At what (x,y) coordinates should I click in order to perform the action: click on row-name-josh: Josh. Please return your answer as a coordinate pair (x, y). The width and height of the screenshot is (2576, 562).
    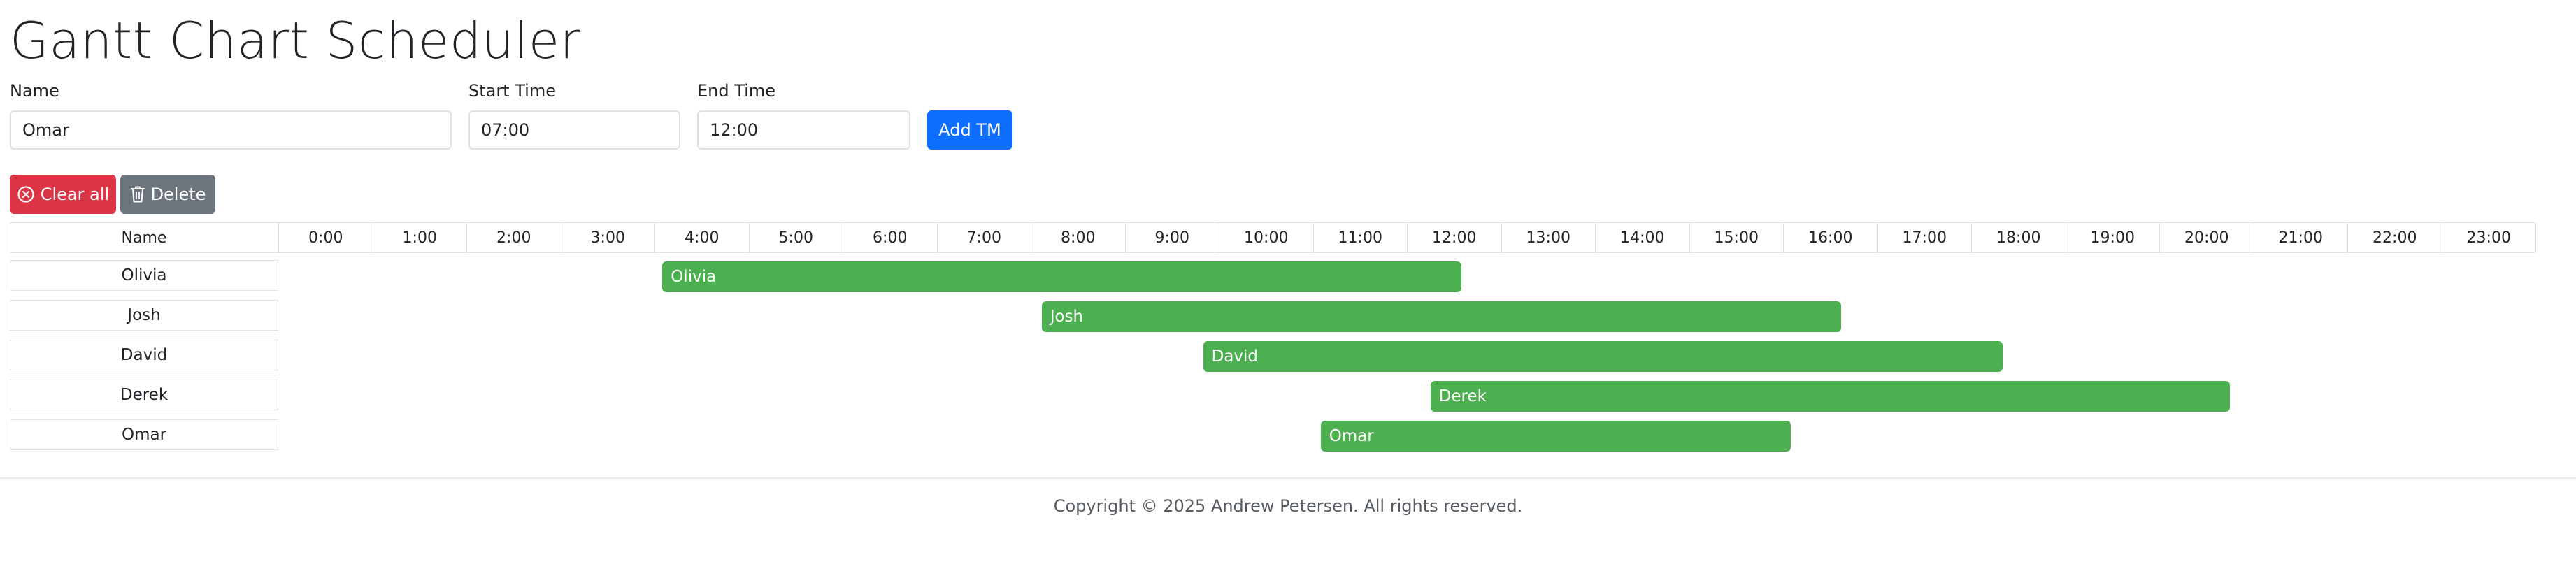
    Looking at the image, I should click on (144, 315).